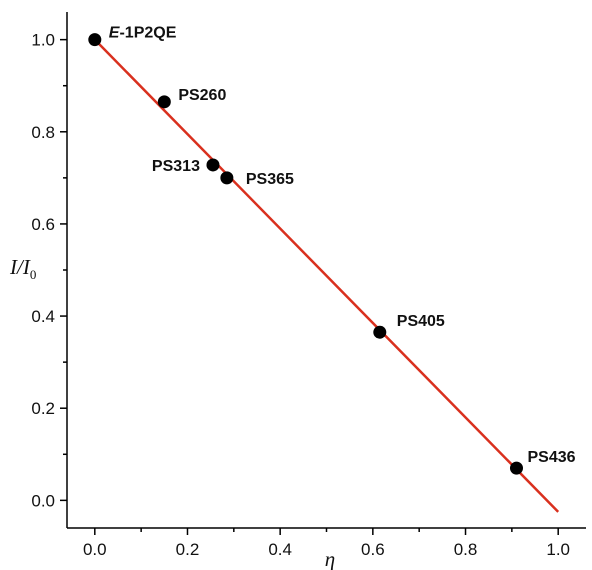 The width and height of the screenshot is (592, 570). What do you see at coordinates (115, 33) in the screenshot?
I see `data-point-label-italic: E` at bounding box center [115, 33].